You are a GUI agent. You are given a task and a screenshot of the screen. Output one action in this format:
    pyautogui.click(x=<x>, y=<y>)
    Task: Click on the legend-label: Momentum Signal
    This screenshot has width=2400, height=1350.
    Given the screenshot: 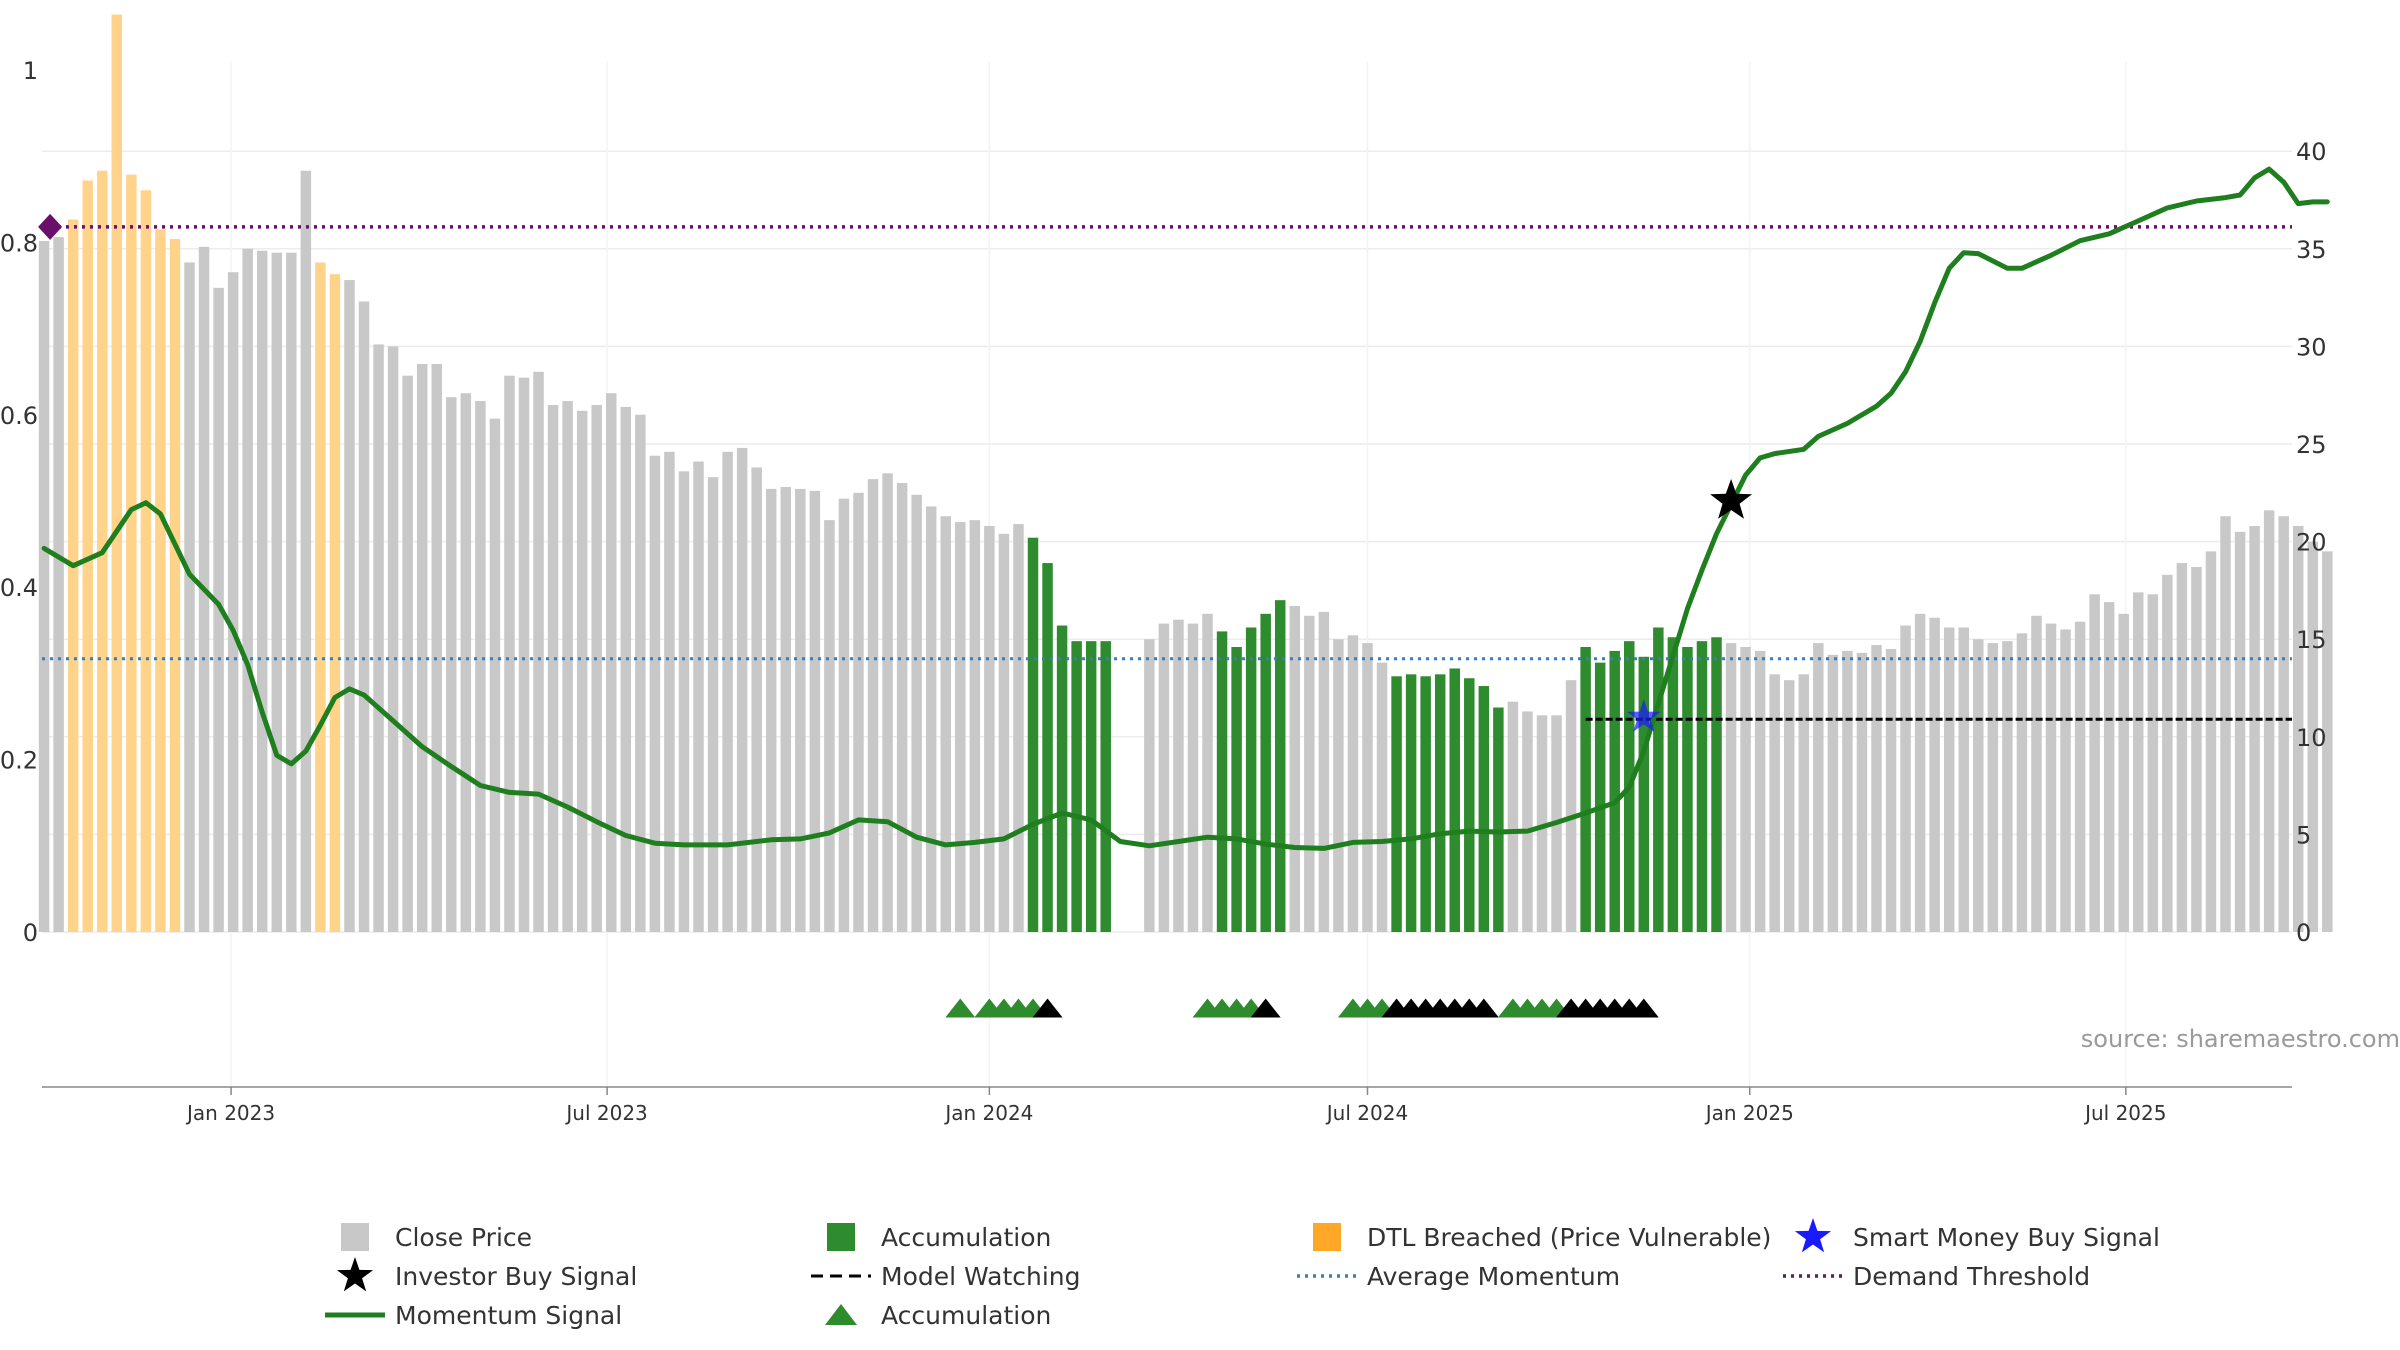 What is the action you would take?
    pyautogui.click(x=508, y=1315)
    